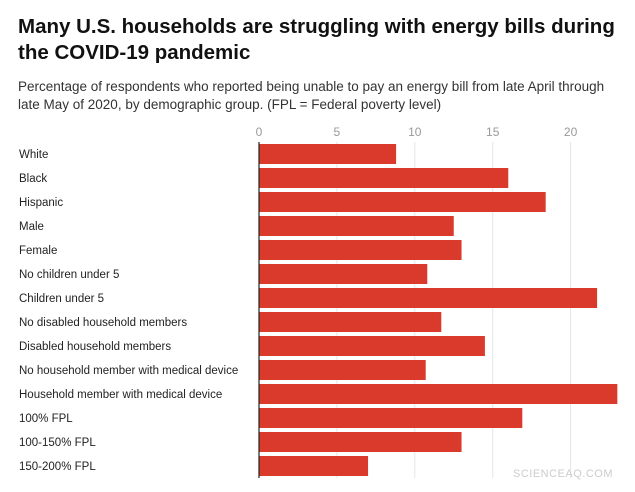 Image resolution: width=635 pixels, height=492 pixels. What do you see at coordinates (46, 419) in the screenshot?
I see `category-label: 100% FPL` at bounding box center [46, 419].